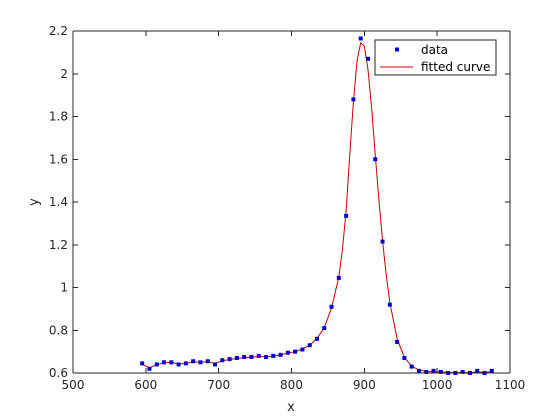  Describe the element at coordinates (437, 385) in the screenshot. I see `x-tick-label: 1000` at that location.